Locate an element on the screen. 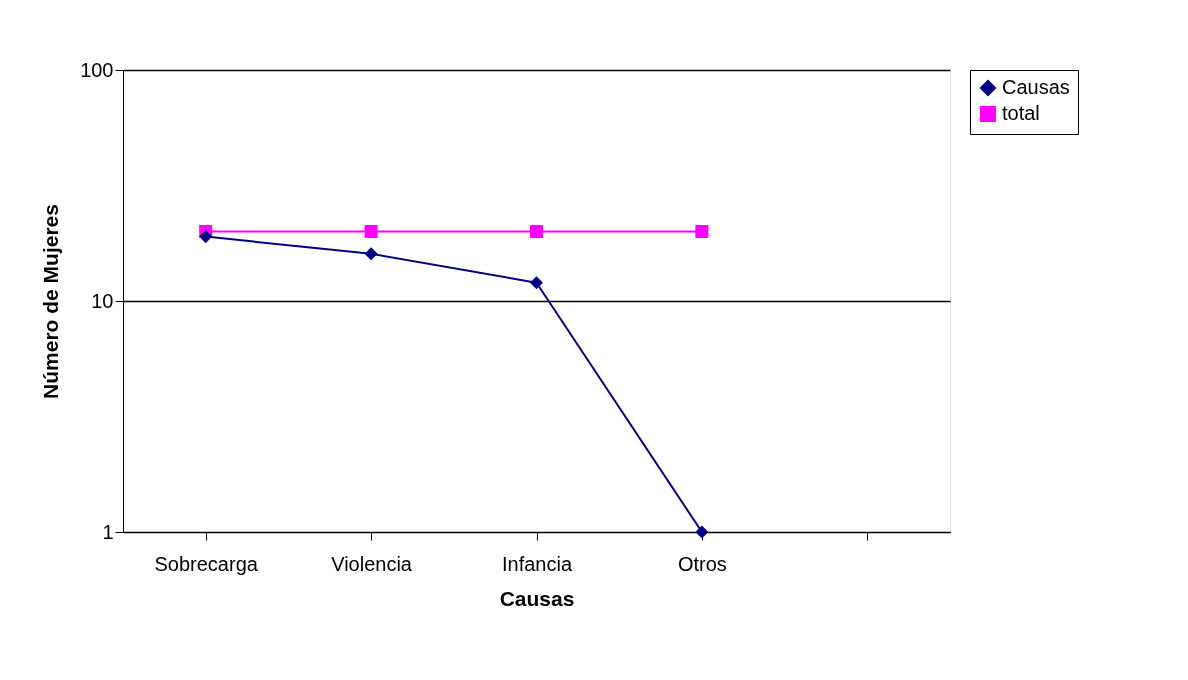  y-tick-label: 1 is located at coordinates (108, 531).